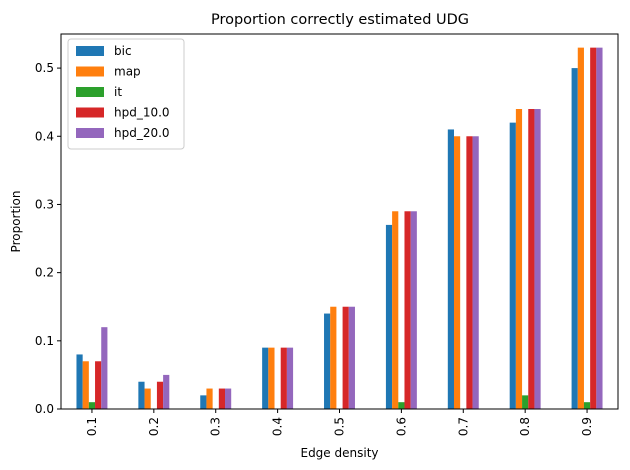 The height and width of the screenshot is (470, 630). What do you see at coordinates (92, 405) in the screenshot?
I see `bar-it-0.1` at bounding box center [92, 405].